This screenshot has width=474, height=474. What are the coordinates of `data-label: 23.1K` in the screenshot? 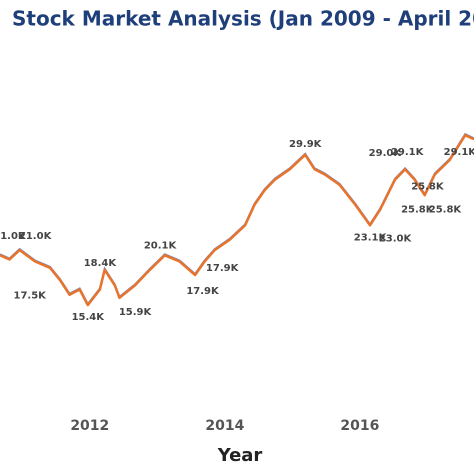 It's located at (371, 237).